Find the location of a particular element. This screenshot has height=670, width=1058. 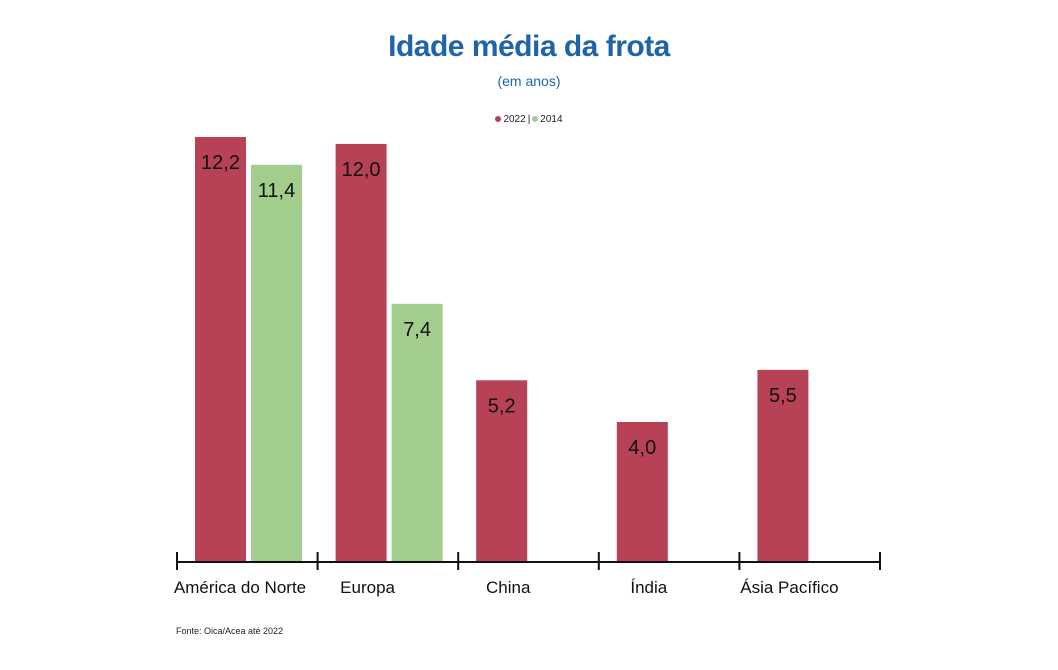

category-label-4: Ásia Pacífico is located at coordinates (789, 587).